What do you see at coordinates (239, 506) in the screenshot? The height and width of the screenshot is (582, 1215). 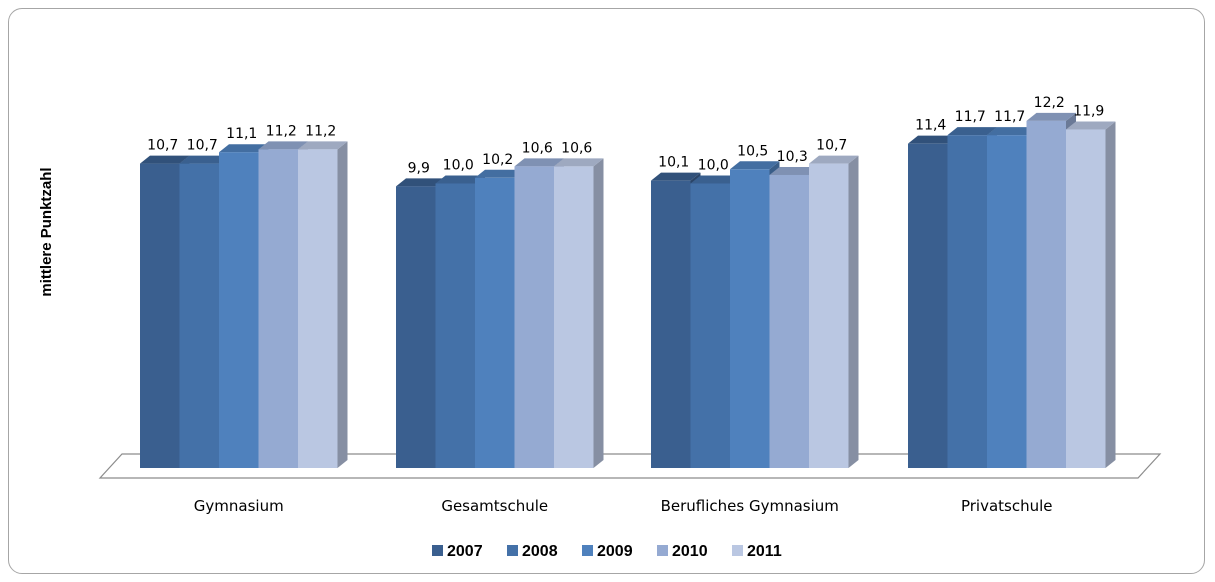 I see `category-label-0: Gymnasium` at bounding box center [239, 506].